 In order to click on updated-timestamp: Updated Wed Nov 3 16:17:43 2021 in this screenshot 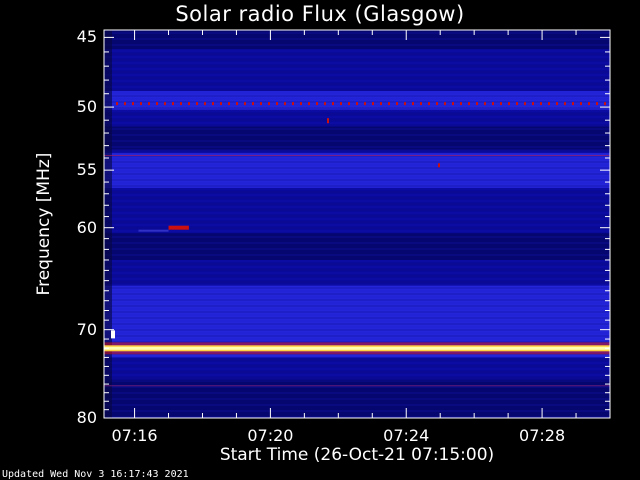, I will do `click(95, 474)`.